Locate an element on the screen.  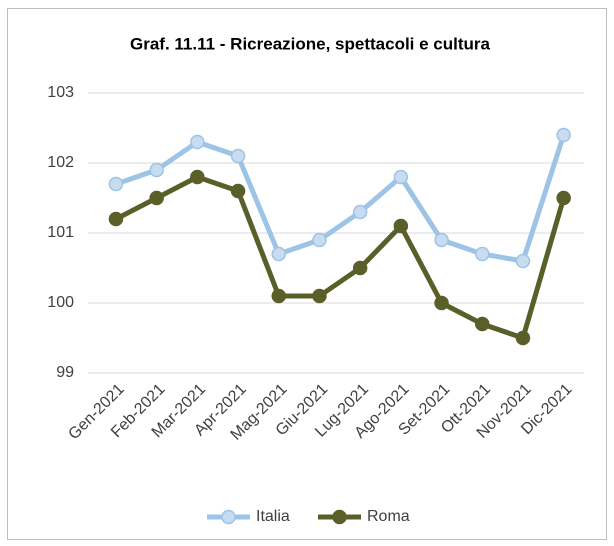
y-tick-label: 102 is located at coordinates (60, 162).